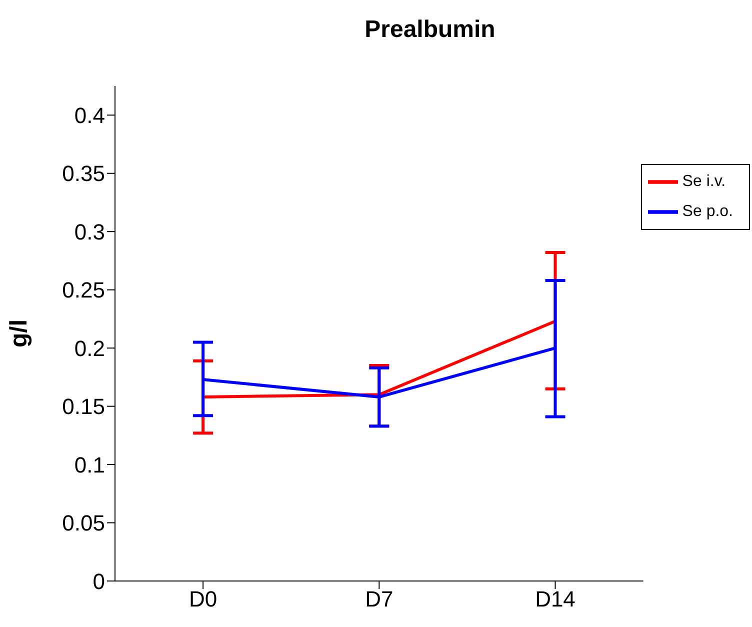 Image resolution: width=752 pixels, height=627 pixels. Describe the element at coordinates (89, 231) in the screenshot. I see `y-tick-label: 0.3` at that location.